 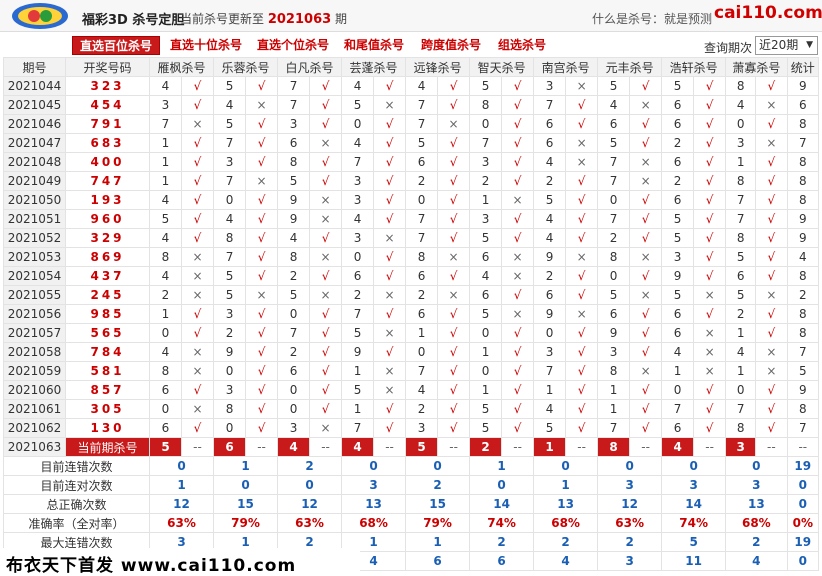 What do you see at coordinates (293, 45) in the screenshot?
I see `tab-units-kill: 直选个位杀号` at bounding box center [293, 45].